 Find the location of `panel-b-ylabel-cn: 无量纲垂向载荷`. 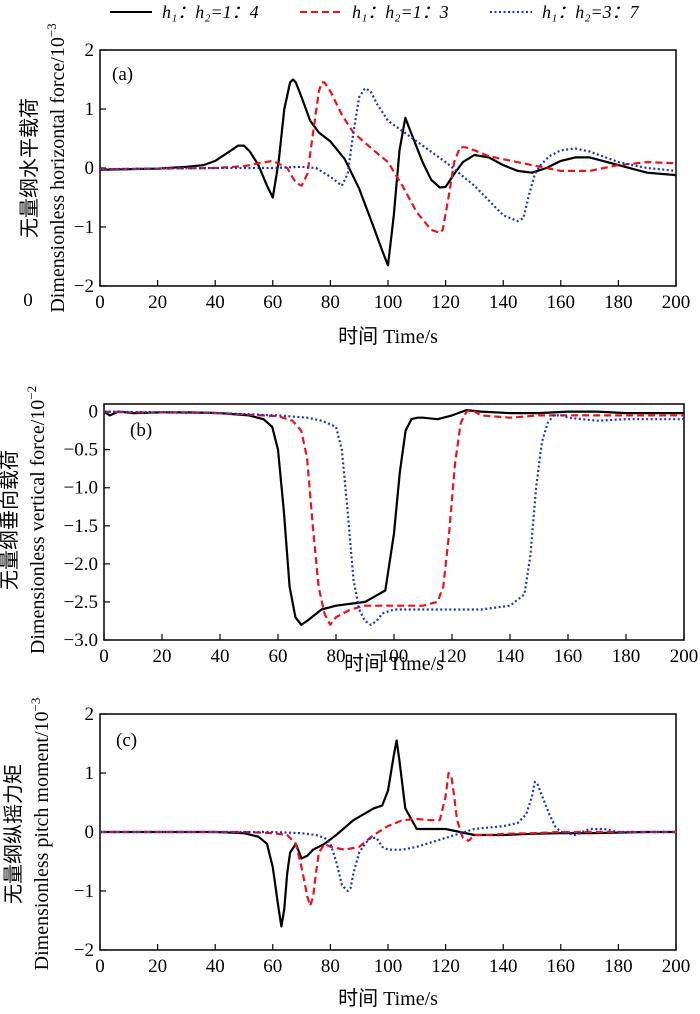

panel-b-ylabel-cn: 无量纲垂向载荷 is located at coordinates (10, 520).